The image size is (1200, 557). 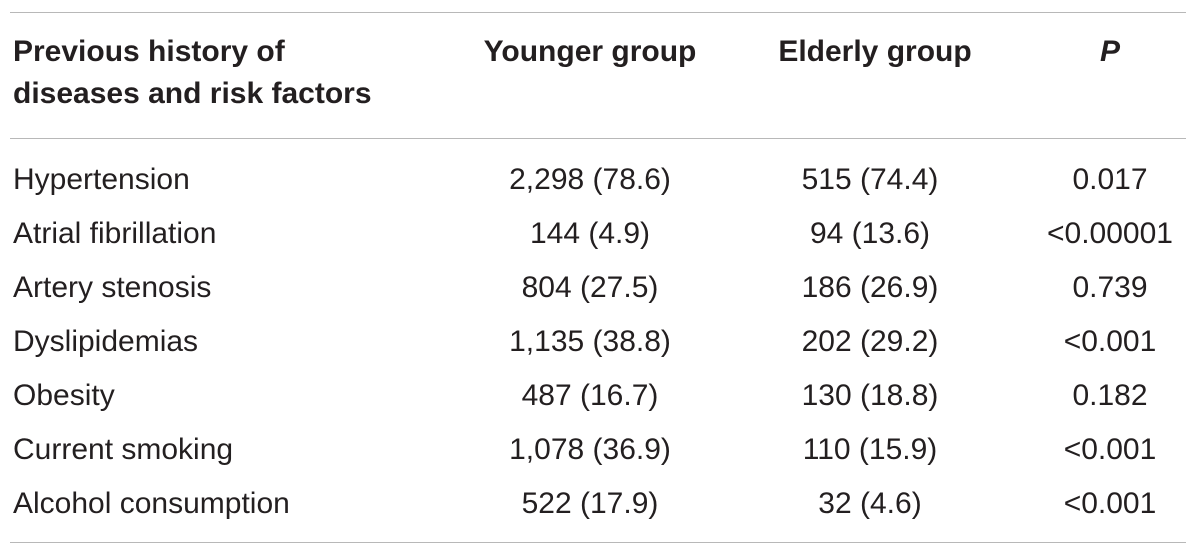 I want to click on younger-value: 522 (17.9), so click(x=590, y=503).